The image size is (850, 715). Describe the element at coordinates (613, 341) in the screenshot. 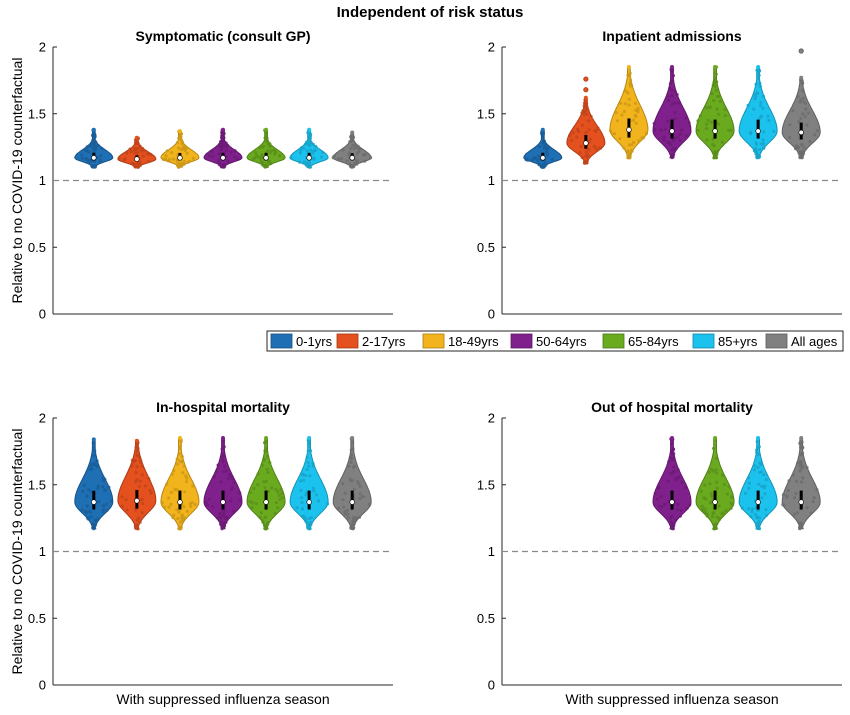

I see `legend-swatch` at that location.